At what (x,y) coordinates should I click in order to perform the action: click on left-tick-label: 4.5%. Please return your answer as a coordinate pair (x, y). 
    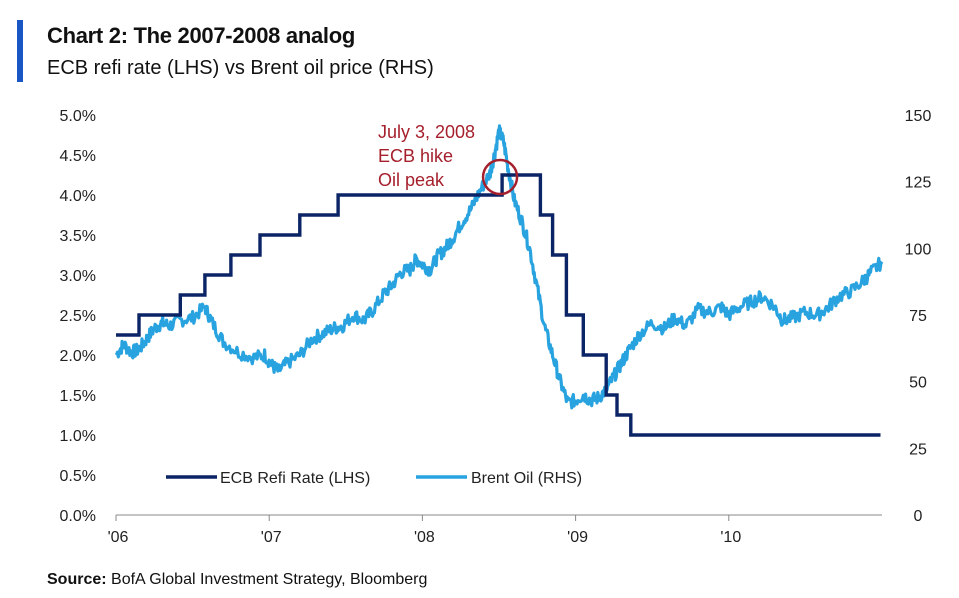
    Looking at the image, I should click on (78, 156).